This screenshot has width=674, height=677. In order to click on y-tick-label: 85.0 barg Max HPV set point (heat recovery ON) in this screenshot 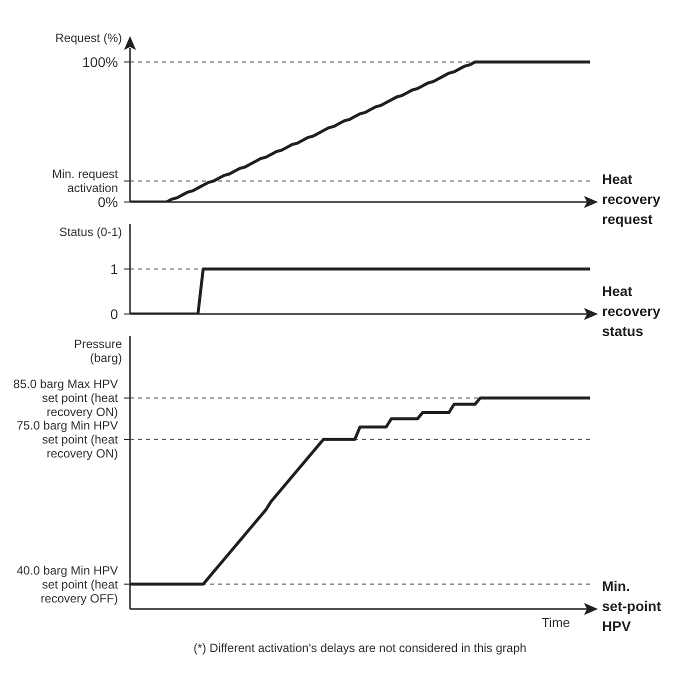, I will do `click(66, 398)`.